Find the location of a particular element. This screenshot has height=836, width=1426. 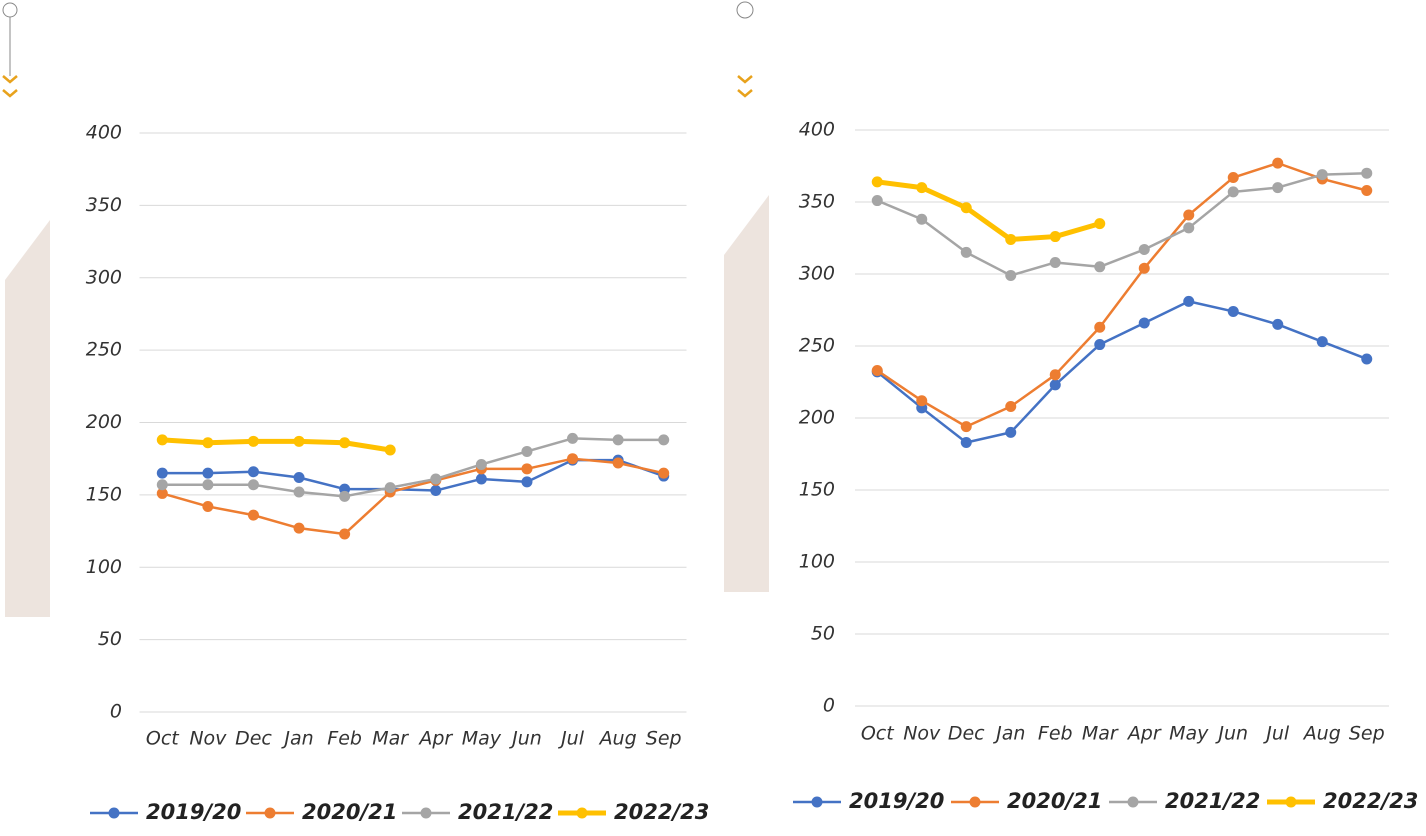

chevron is located at coordinates (745, 86).